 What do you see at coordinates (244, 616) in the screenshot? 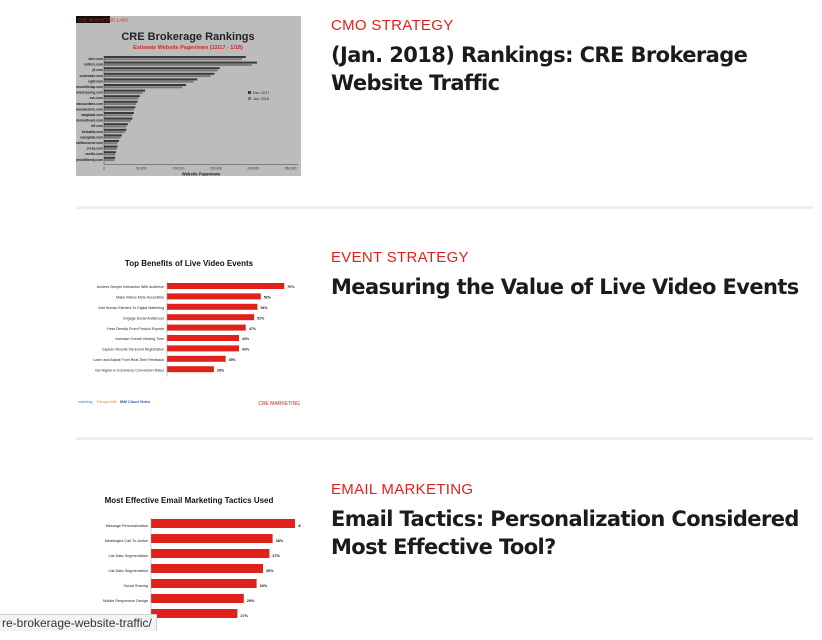
I see `data-label: 27%` at bounding box center [244, 616].